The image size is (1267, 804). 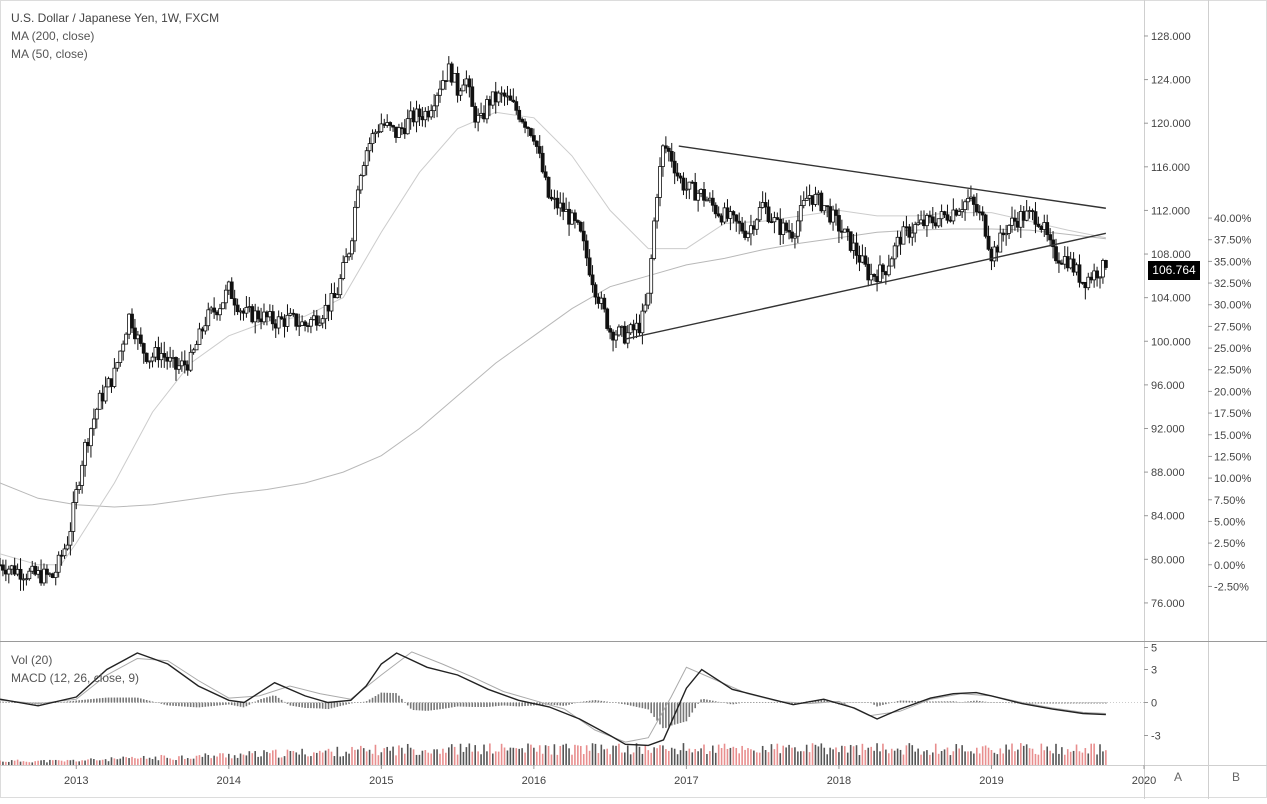 What do you see at coordinates (1170, 168) in the screenshot?
I see `price-tick-label: 116.000` at bounding box center [1170, 168].